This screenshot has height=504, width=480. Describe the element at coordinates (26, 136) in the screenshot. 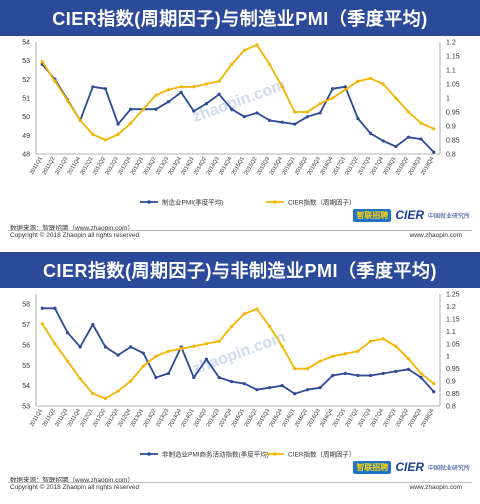

I see `left-axis-tick-label: 49` at that location.